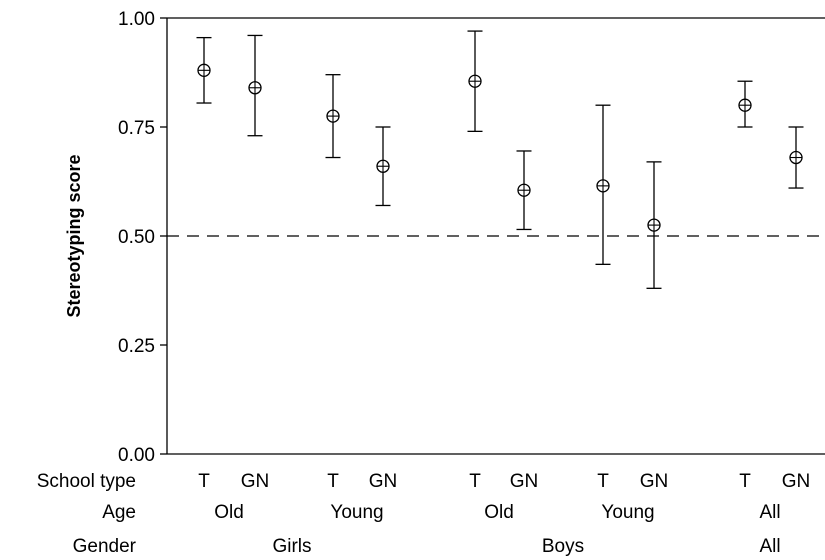  Describe the element at coordinates (769, 512) in the screenshot. I see `age-group-label: All` at that location.